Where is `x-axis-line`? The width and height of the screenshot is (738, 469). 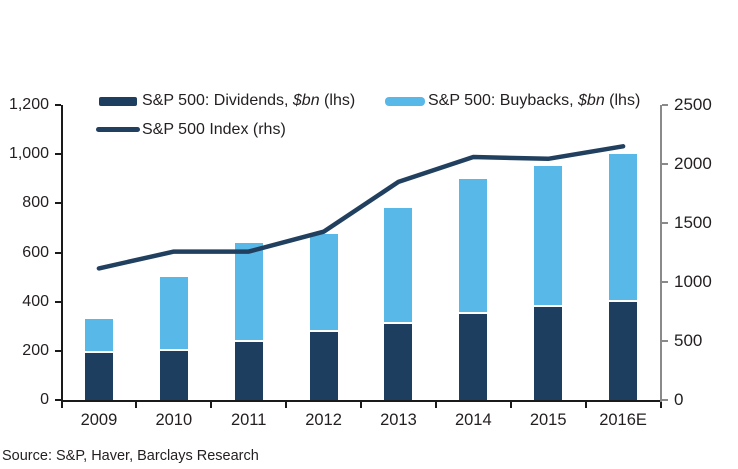
x-axis-line is located at coordinates (361, 400).